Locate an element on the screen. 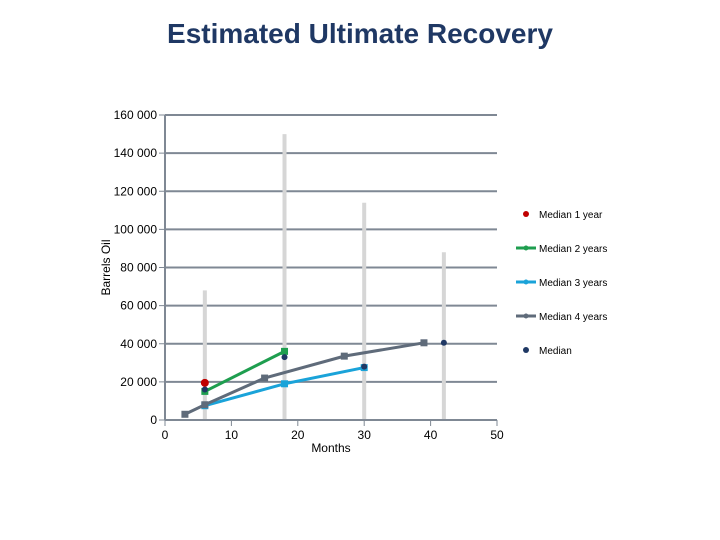 The image size is (720, 540). legend-label: Median 2 years is located at coordinates (573, 249).